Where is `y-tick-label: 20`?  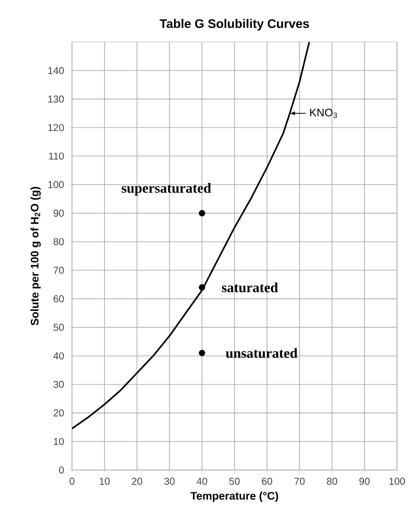
y-tick-label: 20 is located at coordinates (59, 412).